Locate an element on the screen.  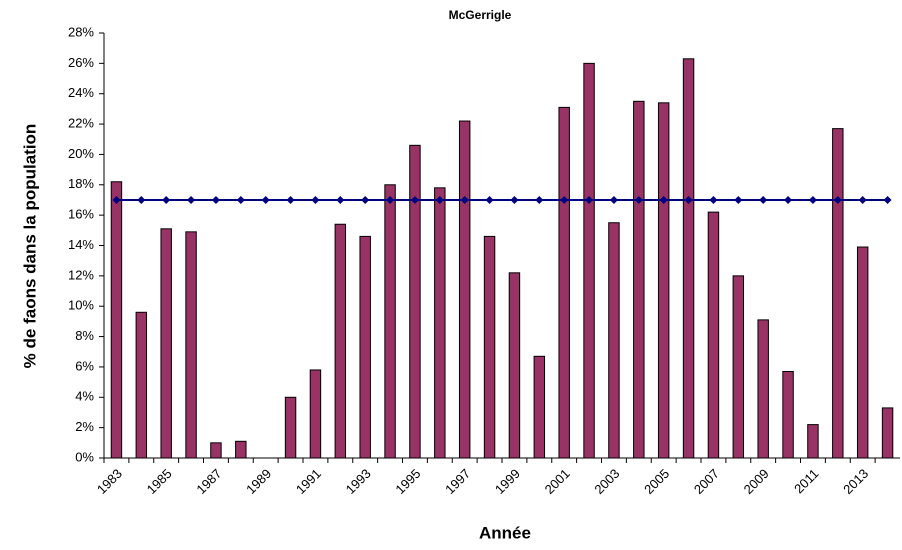
x-tick-label: 2007 is located at coordinates (706, 481).